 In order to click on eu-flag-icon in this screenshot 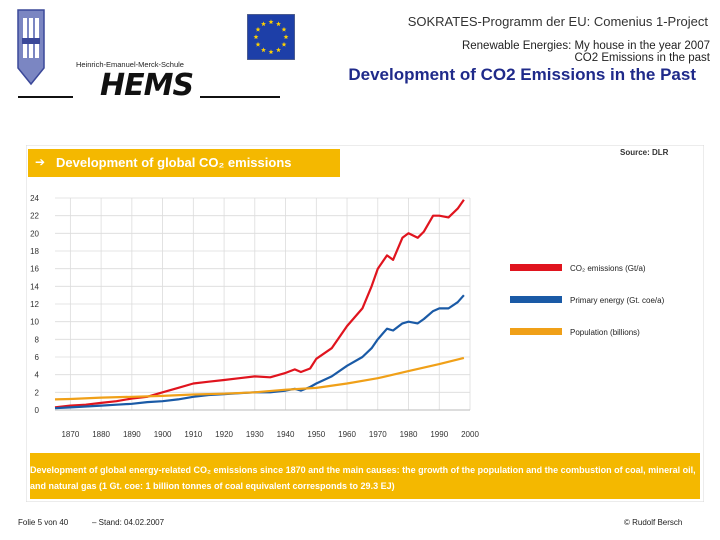, I will do `click(271, 37)`.